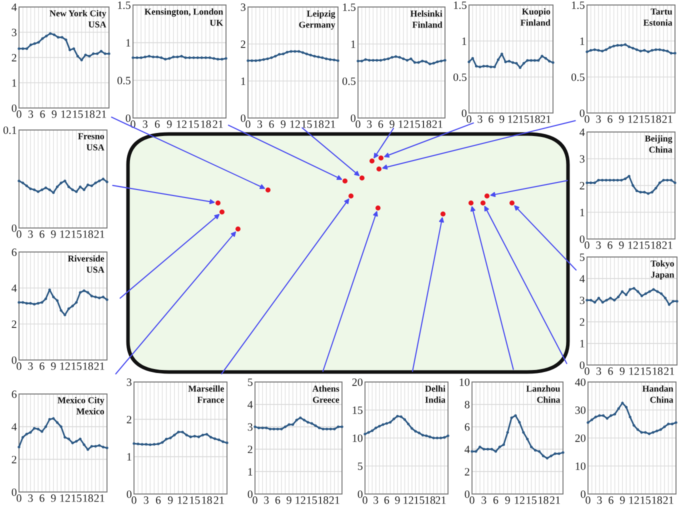 The image size is (681, 511). I want to click on y-tick-label: 15, so click(357, 410).